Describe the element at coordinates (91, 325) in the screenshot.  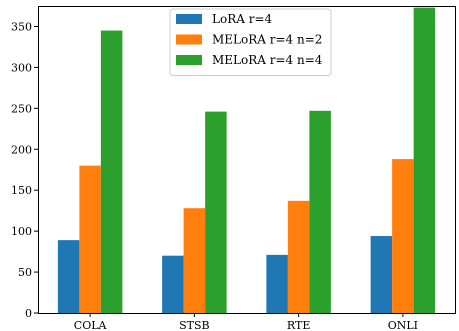
I see `x-tick-label-cola: COLA` at that location.